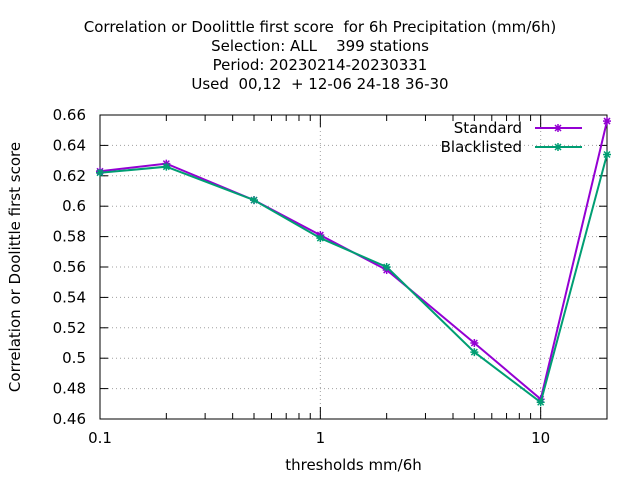  Describe the element at coordinates (69, 419) in the screenshot. I see `y-tick-label: 0.46` at that location.